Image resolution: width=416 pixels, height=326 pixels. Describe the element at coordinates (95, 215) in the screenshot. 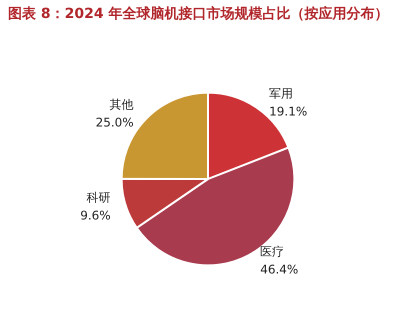

I see `data-label: 9.6%` at that location.